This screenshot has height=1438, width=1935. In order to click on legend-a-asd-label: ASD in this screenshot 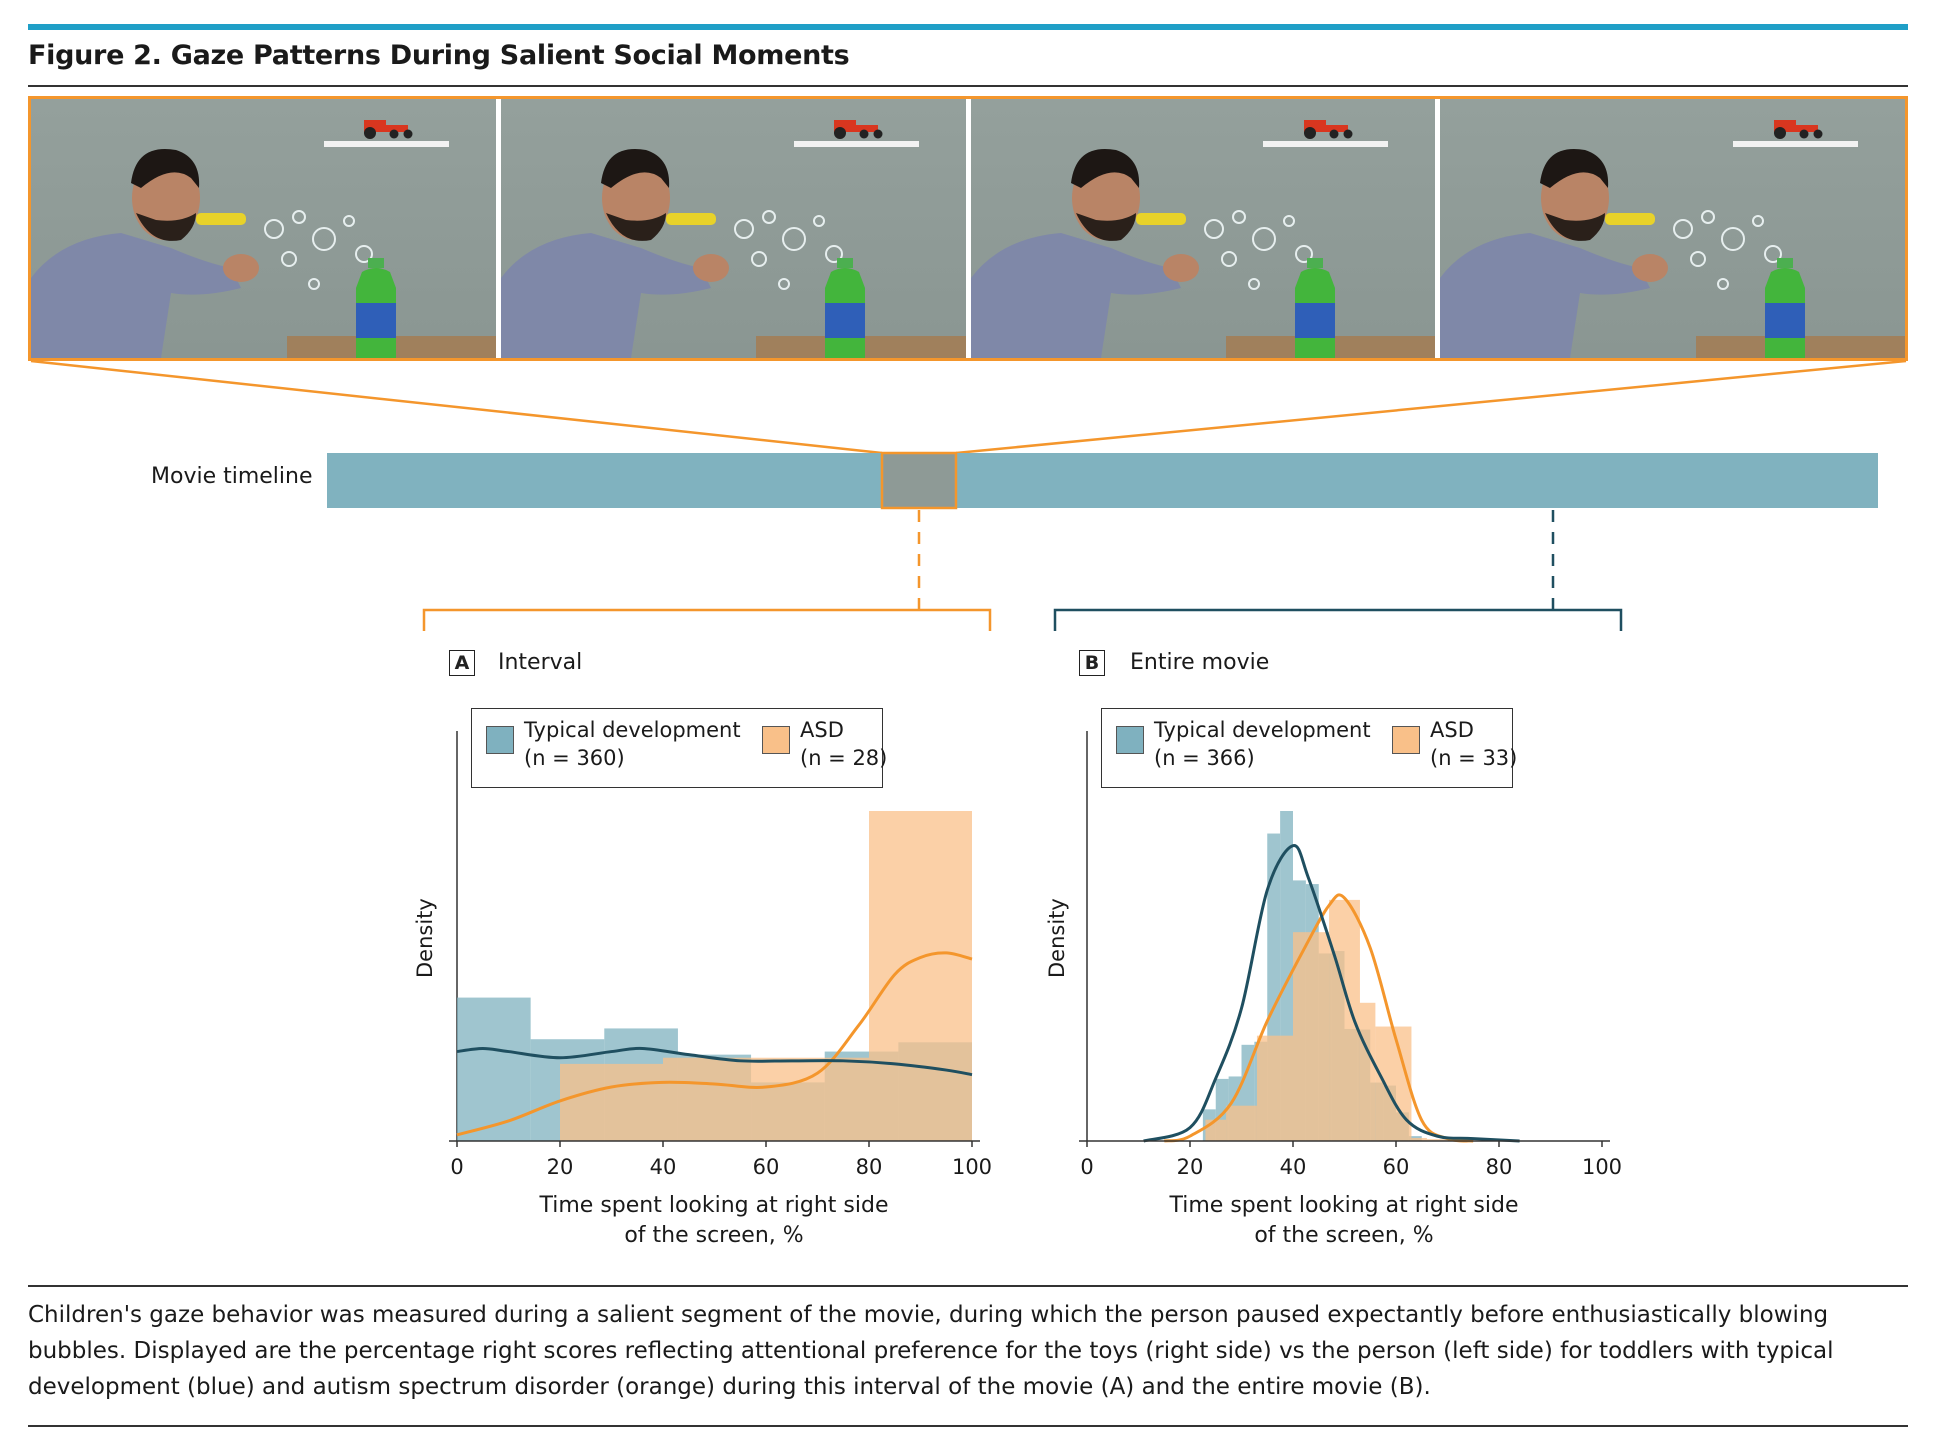, I will do `click(822, 730)`.